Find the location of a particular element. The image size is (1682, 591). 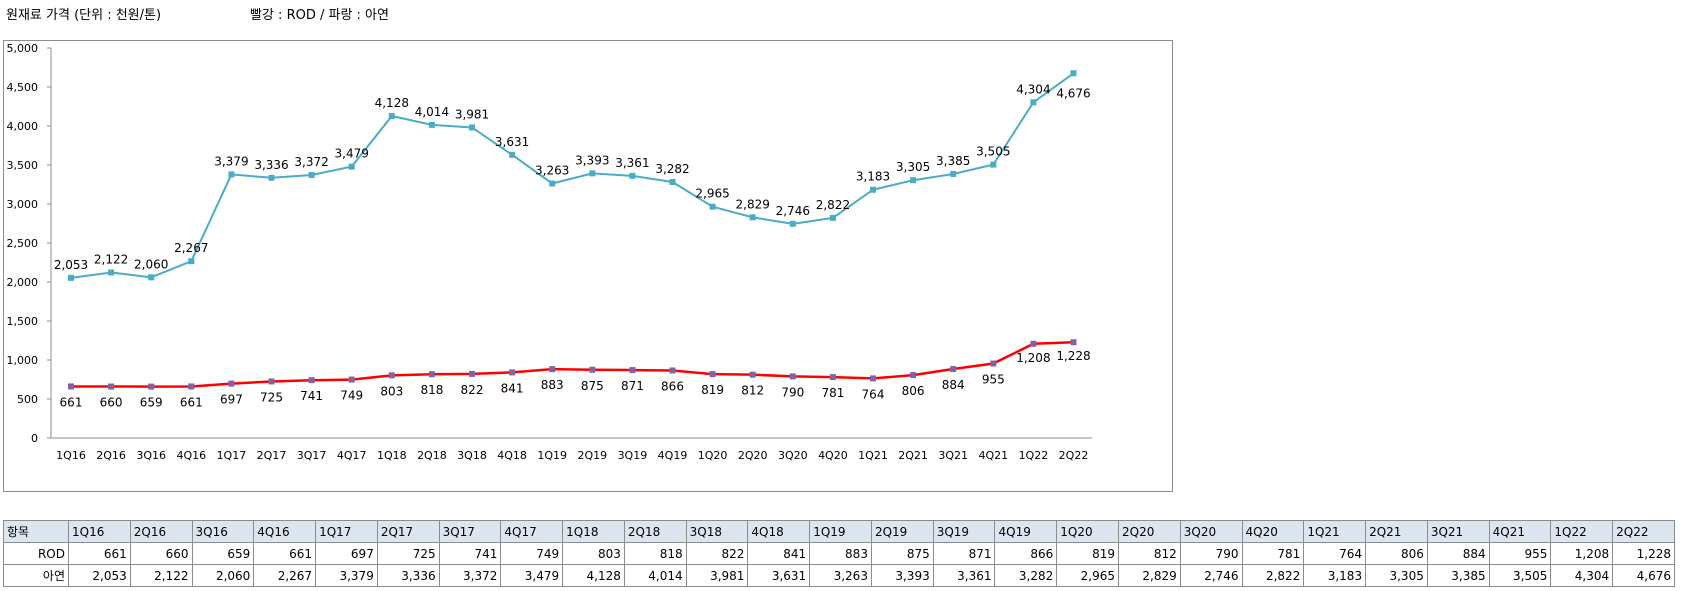

data-label-zinc: 3,305 is located at coordinates (913, 167).